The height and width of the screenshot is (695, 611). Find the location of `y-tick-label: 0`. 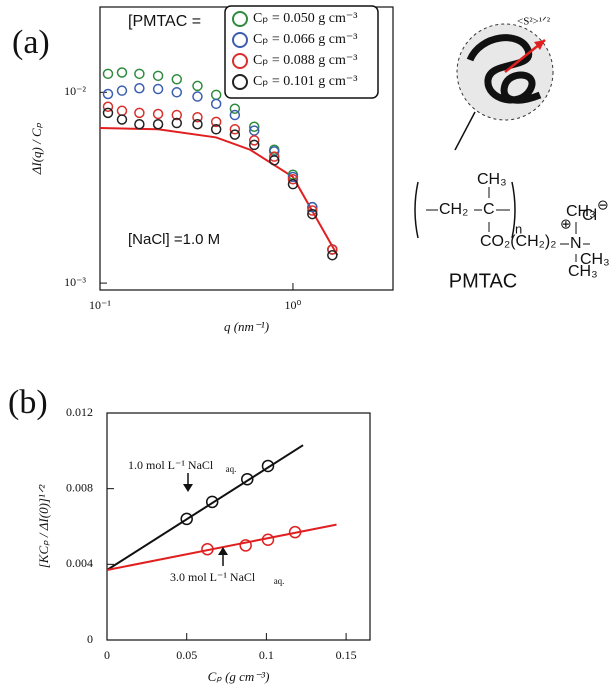

y-tick-label: 0 is located at coordinates (90, 639).